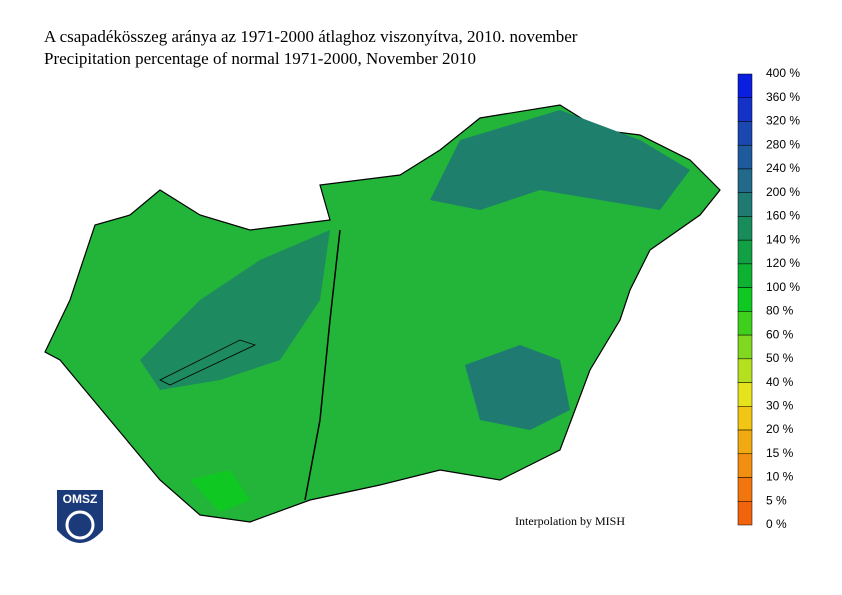 The image size is (842, 595). What do you see at coordinates (780, 382) in the screenshot?
I see `colorbar-label: 40 %` at bounding box center [780, 382].